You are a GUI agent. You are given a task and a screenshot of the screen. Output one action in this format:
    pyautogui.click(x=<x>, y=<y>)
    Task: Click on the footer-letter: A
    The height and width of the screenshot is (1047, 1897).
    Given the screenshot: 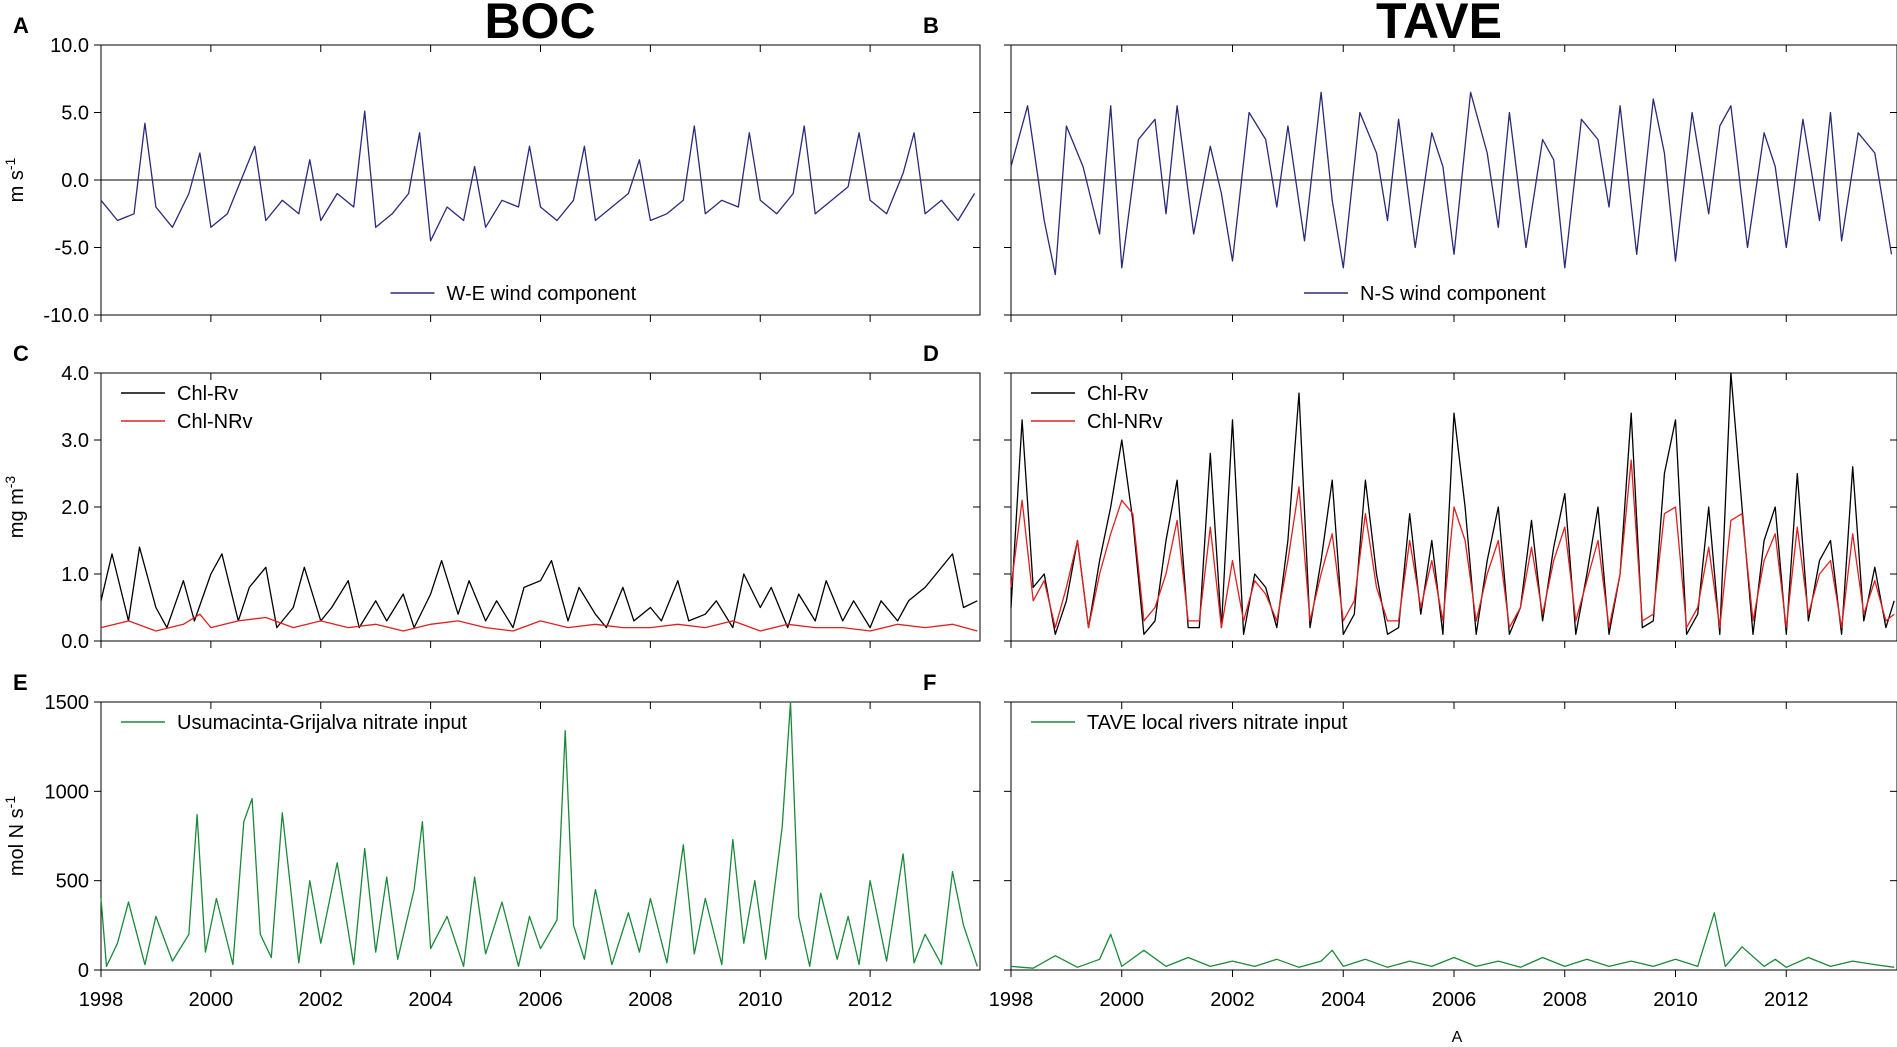 What is the action you would take?
    pyautogui.click(x=1457, y=1037)
    